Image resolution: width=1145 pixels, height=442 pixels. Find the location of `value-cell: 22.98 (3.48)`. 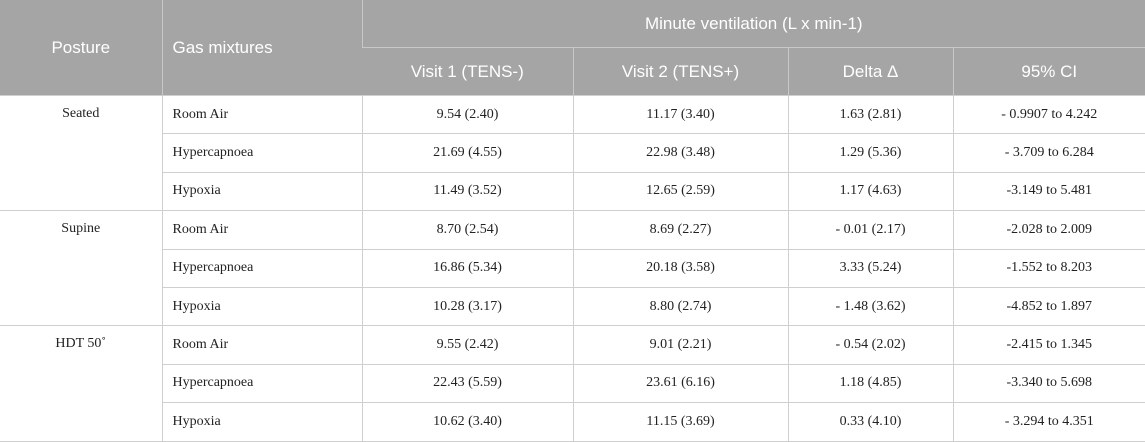

value-cell: 22.98 (3.48) is located at coordinates (680, 153).